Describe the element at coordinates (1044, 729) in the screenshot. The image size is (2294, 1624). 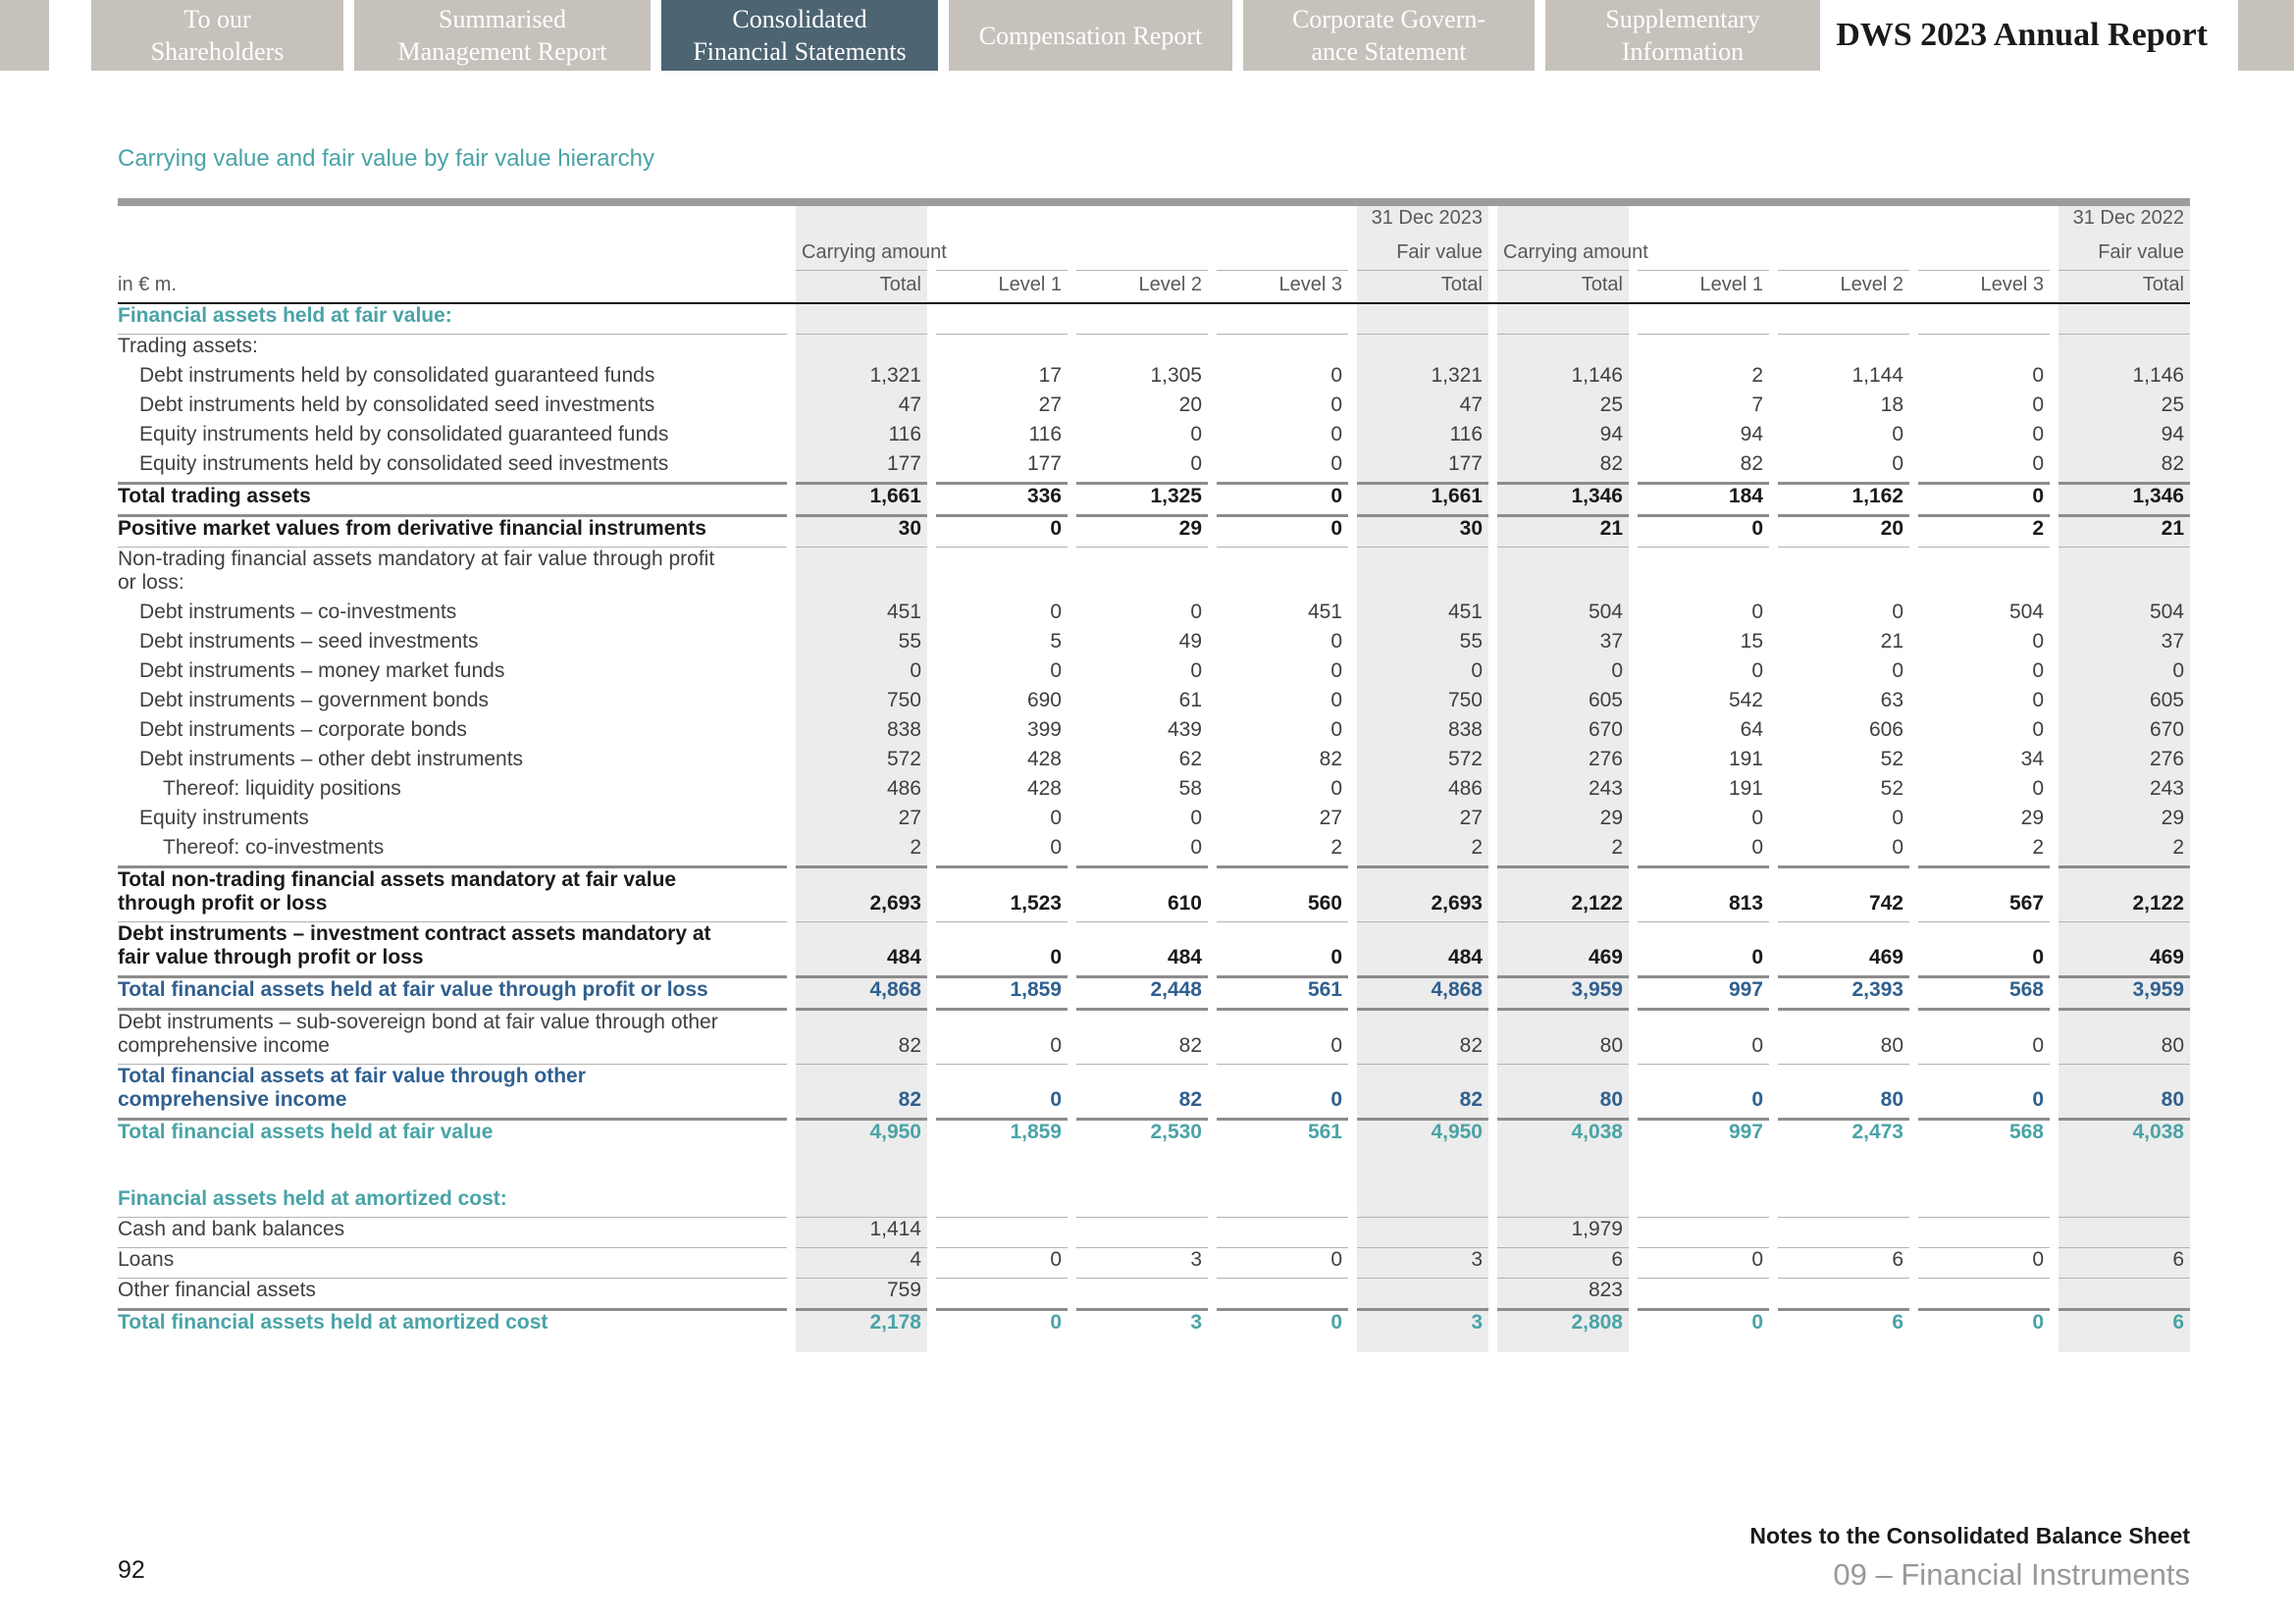
I see `value-cell: 399` at that location.